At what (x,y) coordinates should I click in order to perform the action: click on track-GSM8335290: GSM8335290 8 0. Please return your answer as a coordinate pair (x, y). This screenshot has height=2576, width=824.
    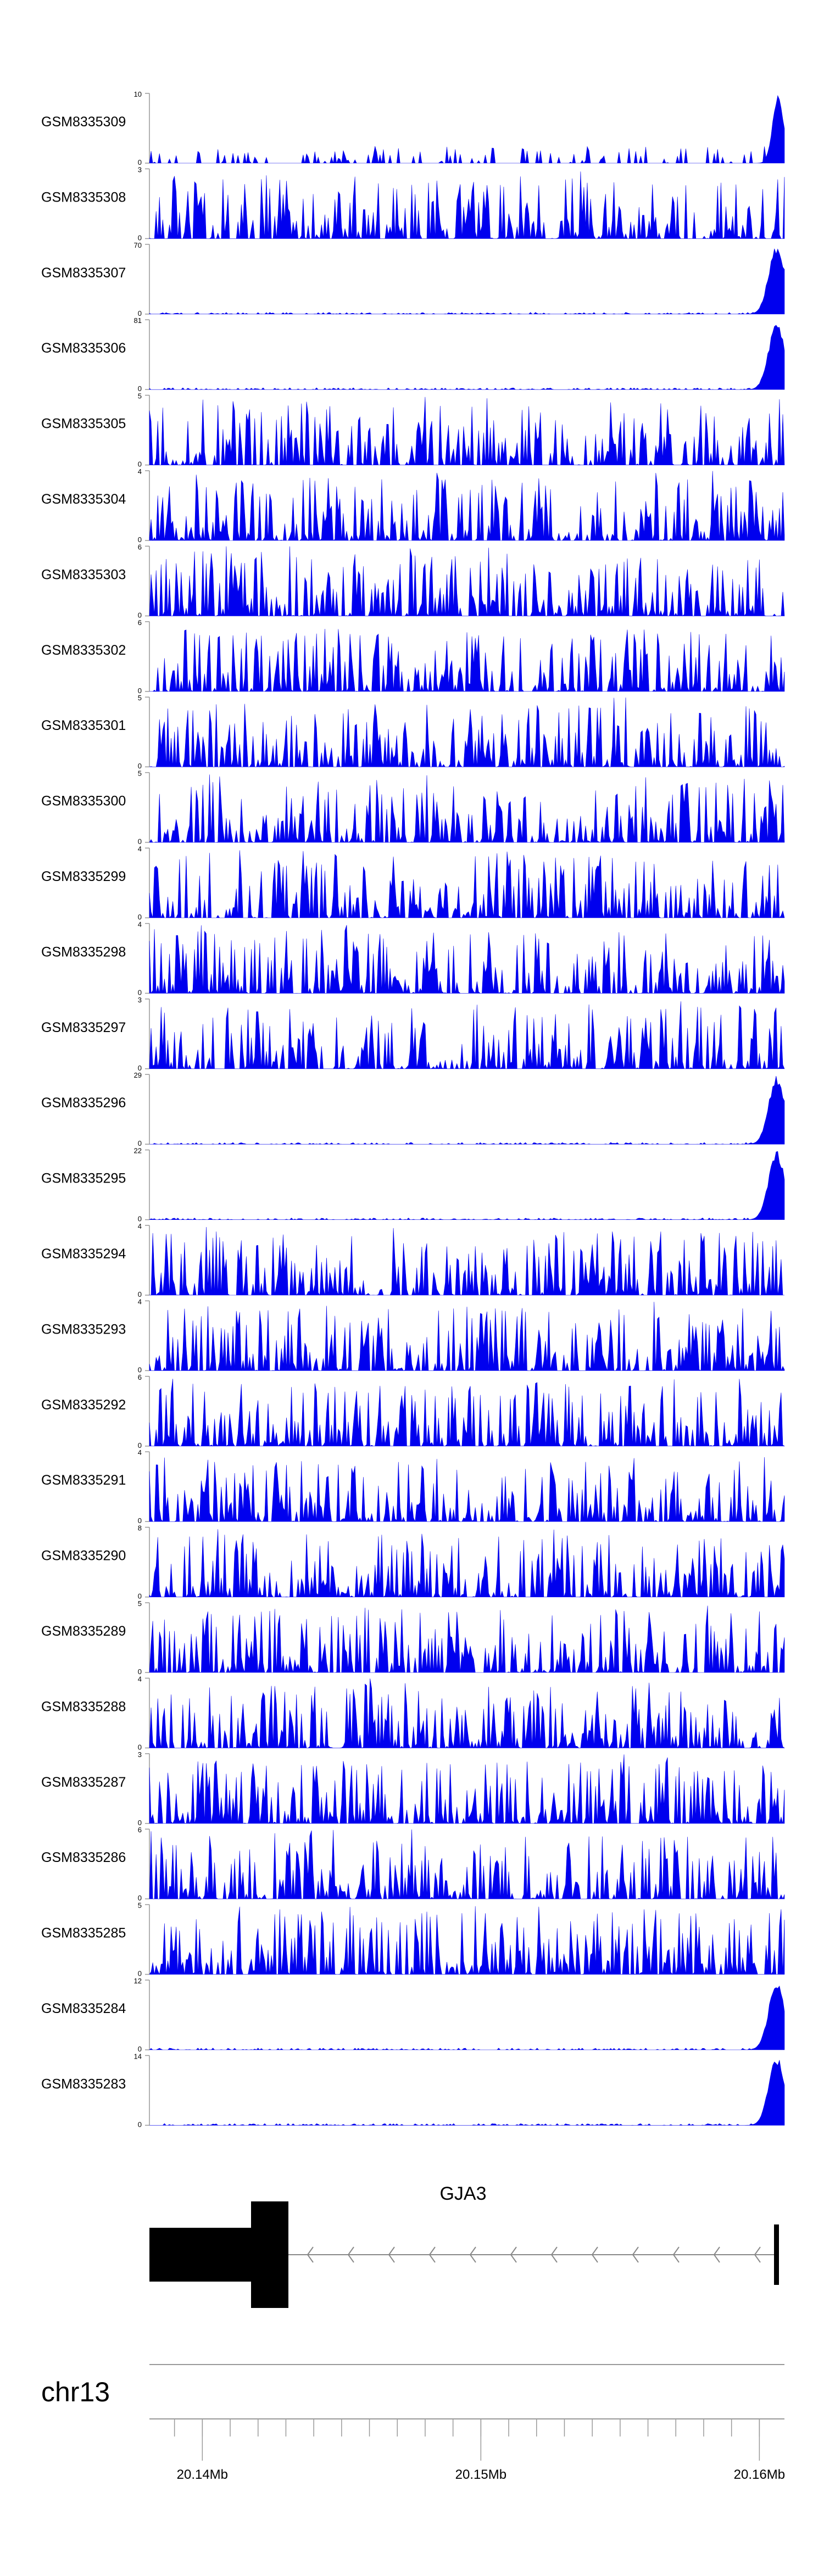
    Looking at the image, I should click on (413, 1562).